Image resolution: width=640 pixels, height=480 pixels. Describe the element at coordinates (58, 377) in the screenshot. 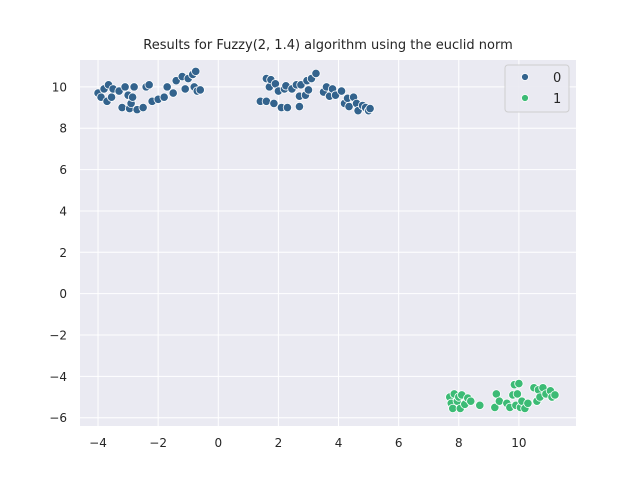

I see `y-tick-label: −4` at that location.